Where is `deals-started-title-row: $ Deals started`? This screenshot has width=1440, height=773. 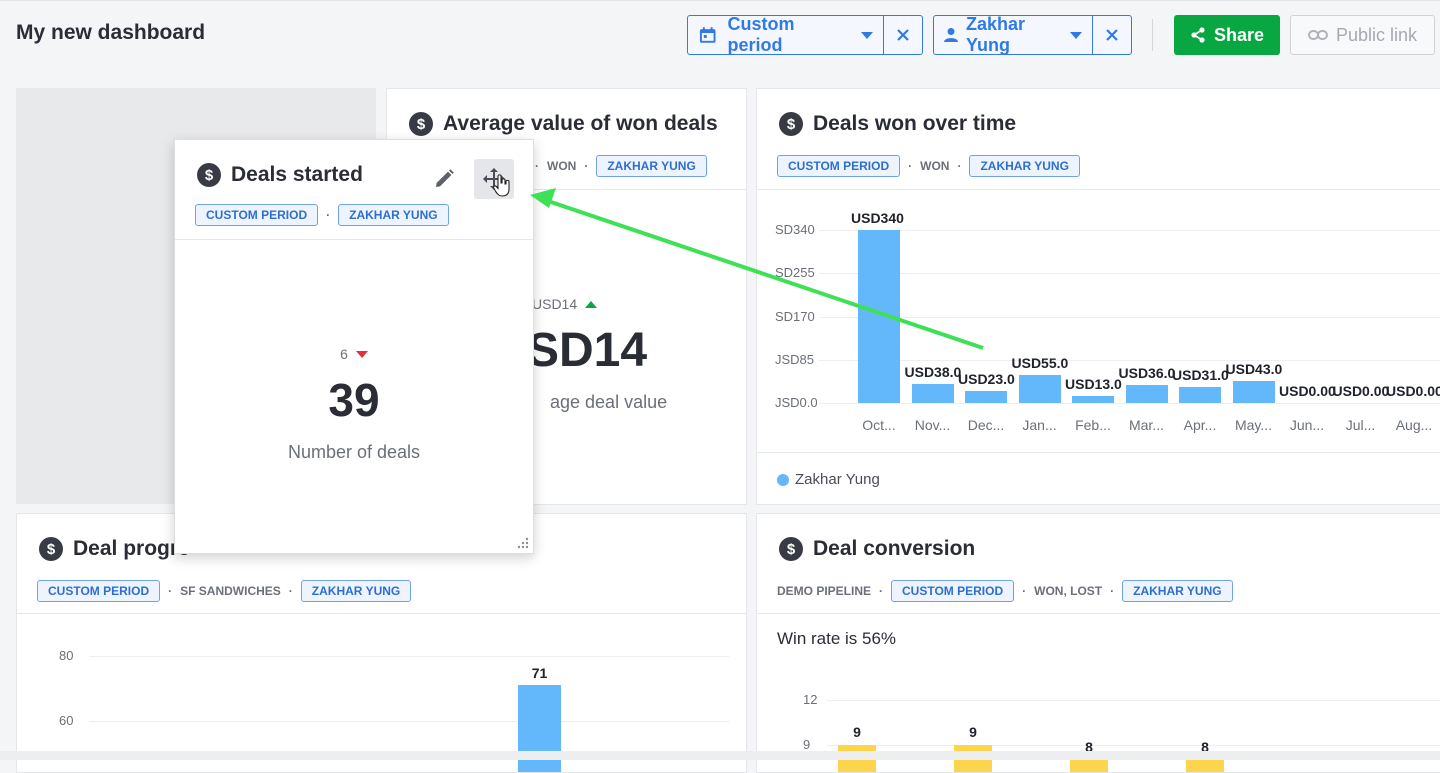
deals-started-title-row: $ Deals started is located at coordinates (280, 175).